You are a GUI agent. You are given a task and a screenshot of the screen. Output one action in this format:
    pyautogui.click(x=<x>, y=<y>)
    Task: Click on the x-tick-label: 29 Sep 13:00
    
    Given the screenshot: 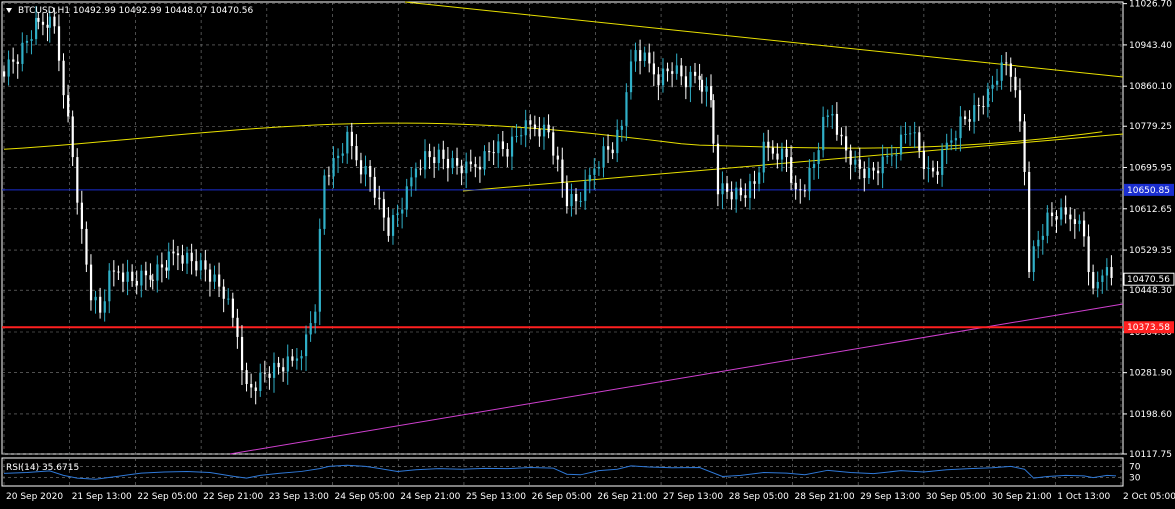 What is the action you would take?
    pyautogui.click(x=890, y=497)
    